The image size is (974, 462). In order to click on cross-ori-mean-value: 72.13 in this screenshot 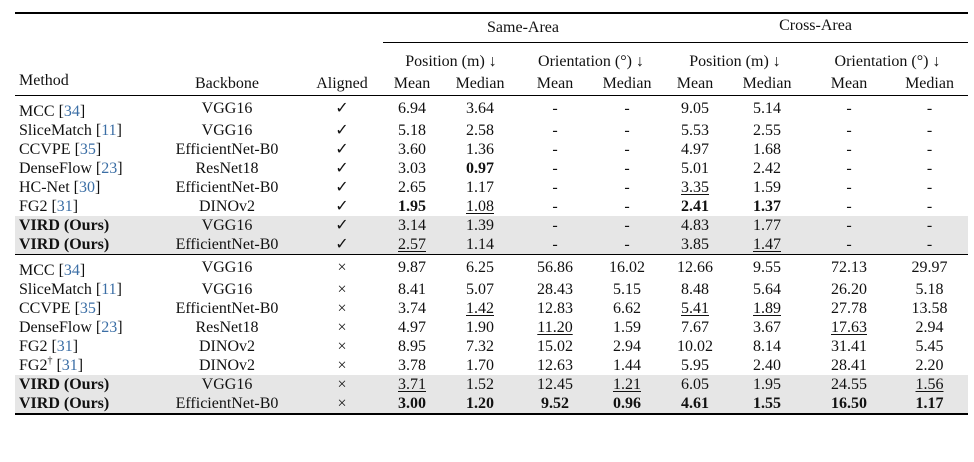, I will do `click(849, 267)`.